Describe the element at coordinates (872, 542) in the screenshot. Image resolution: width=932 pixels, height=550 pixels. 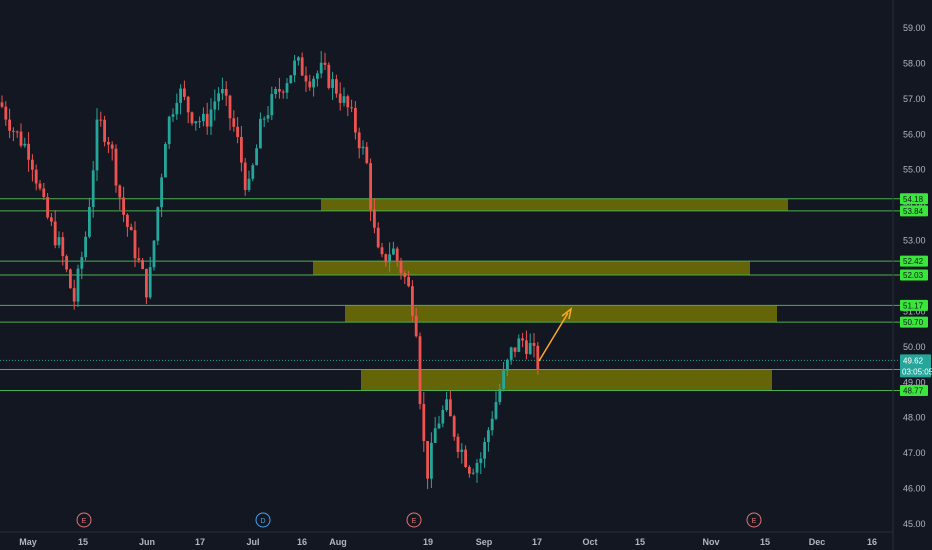
I see `x-tick-label-16: 16` at that location.